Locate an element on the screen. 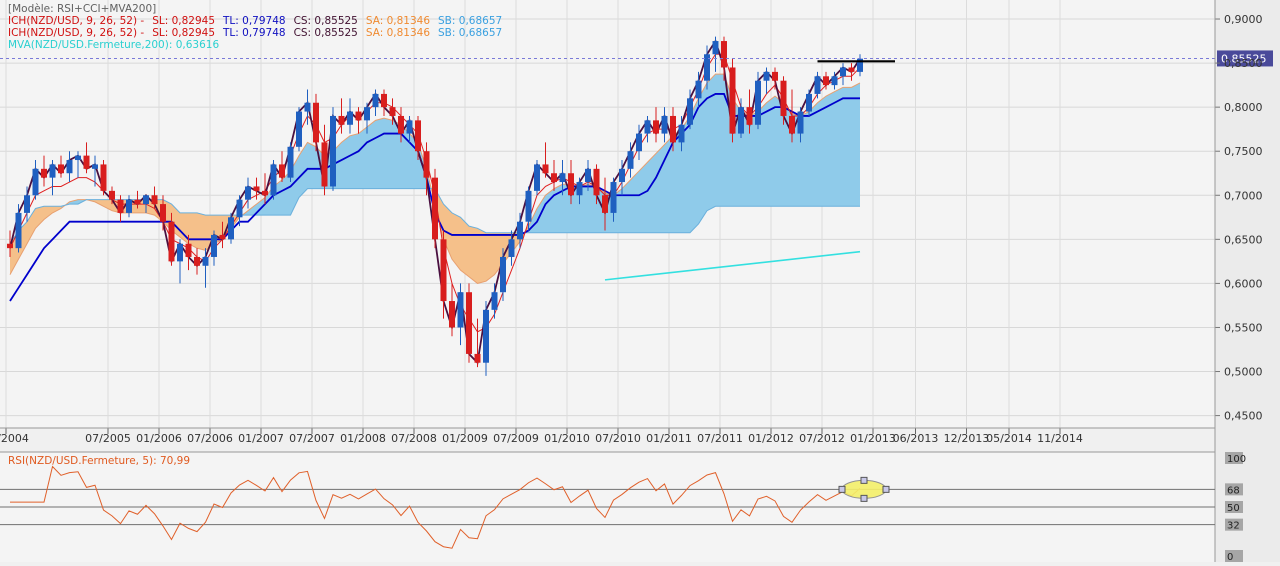 The width and height of the screenshot is (1280, 566). x-tick-label: 07/2009 is located at coordinates (516, 438).